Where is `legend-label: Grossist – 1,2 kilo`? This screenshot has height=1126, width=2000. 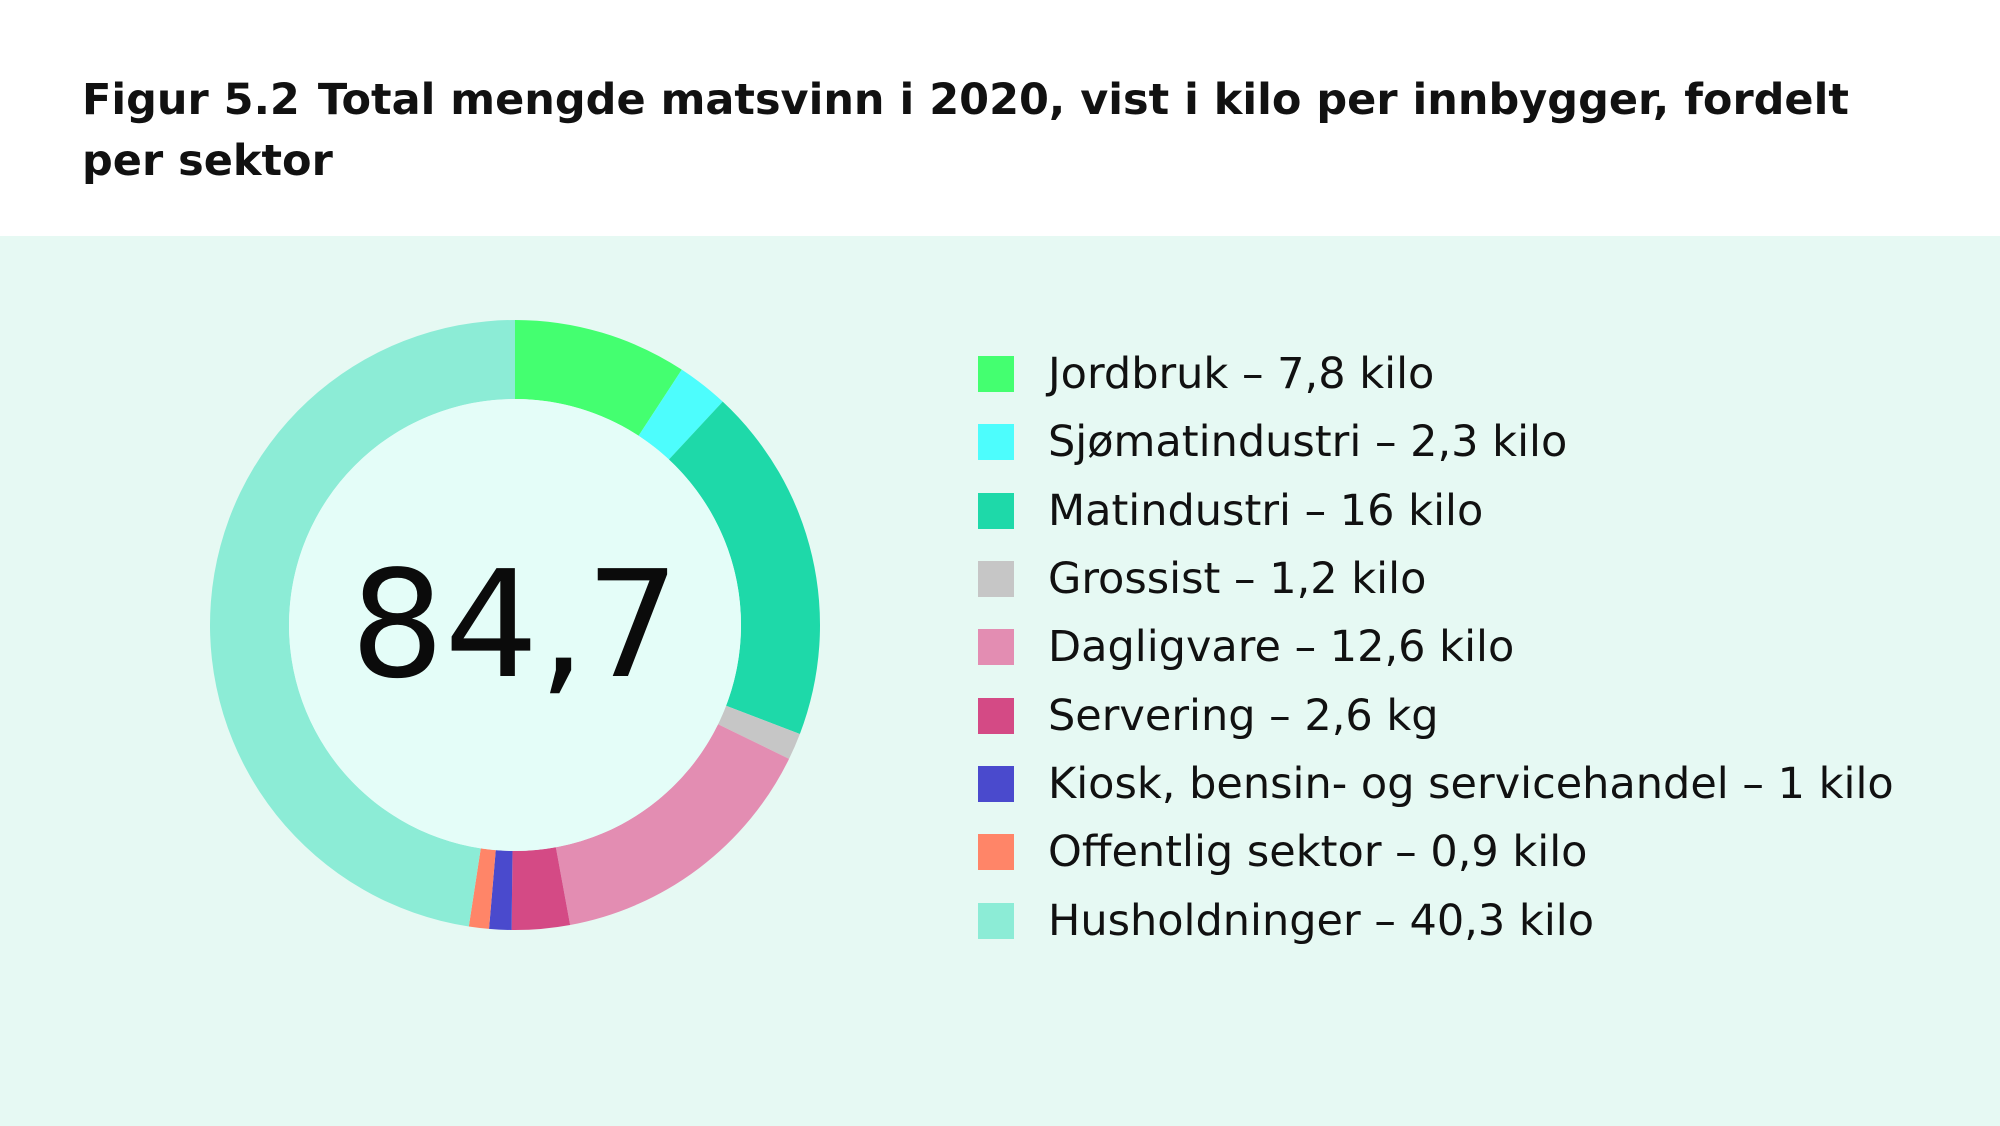 legend-label: Grossist – 1,2 kilo is located at coordinates (1237, 579).